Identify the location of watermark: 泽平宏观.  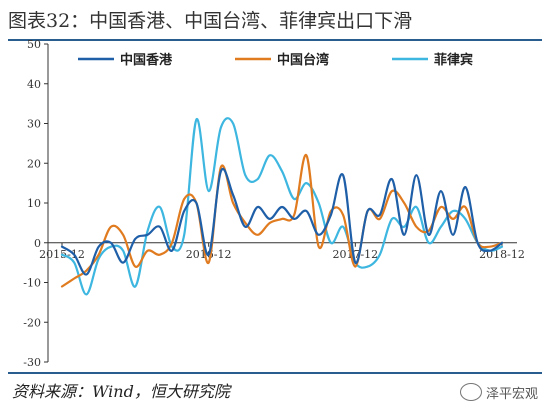
(498, 392).